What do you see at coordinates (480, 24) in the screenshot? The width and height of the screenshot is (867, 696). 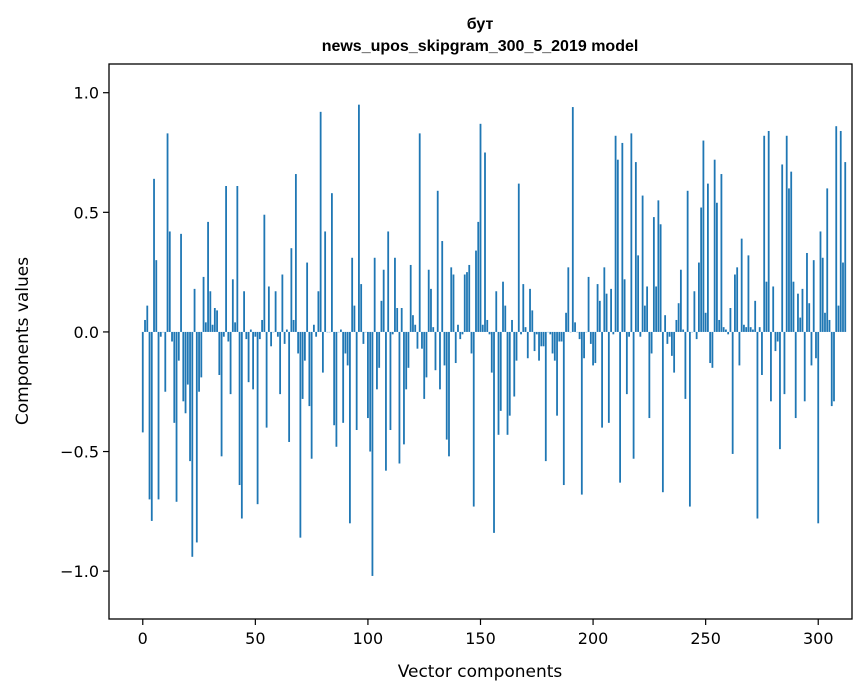 I see `chart-title: бут` at bounding box center [480, 24].